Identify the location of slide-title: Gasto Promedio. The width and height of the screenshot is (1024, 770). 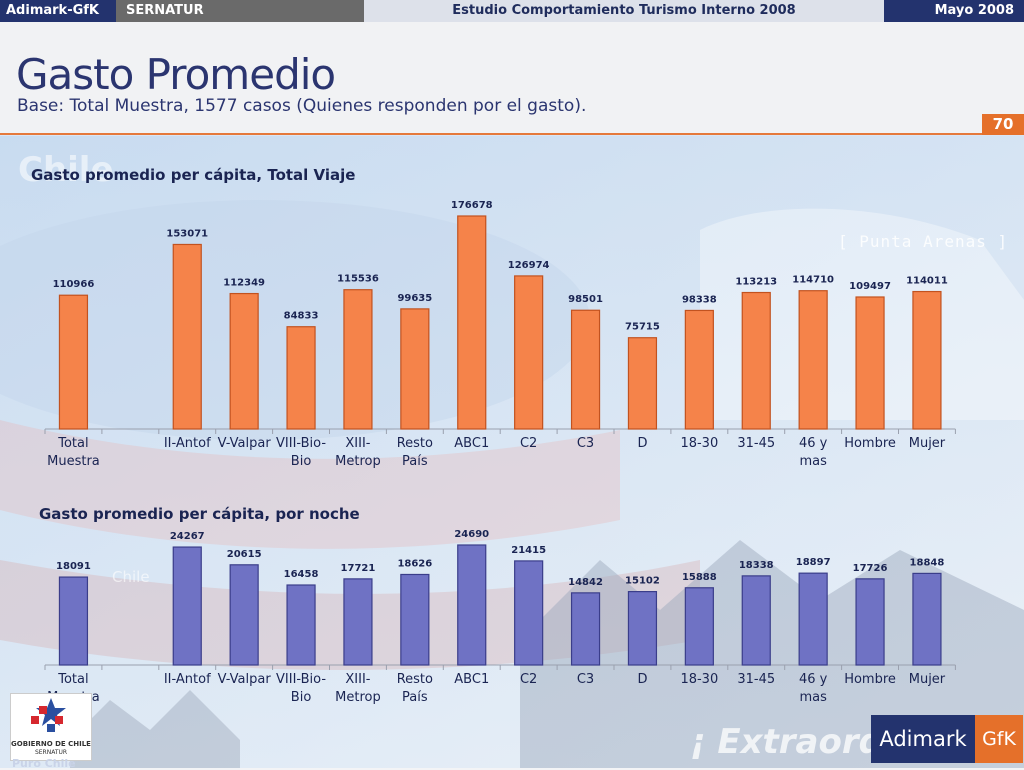
(176, 74).